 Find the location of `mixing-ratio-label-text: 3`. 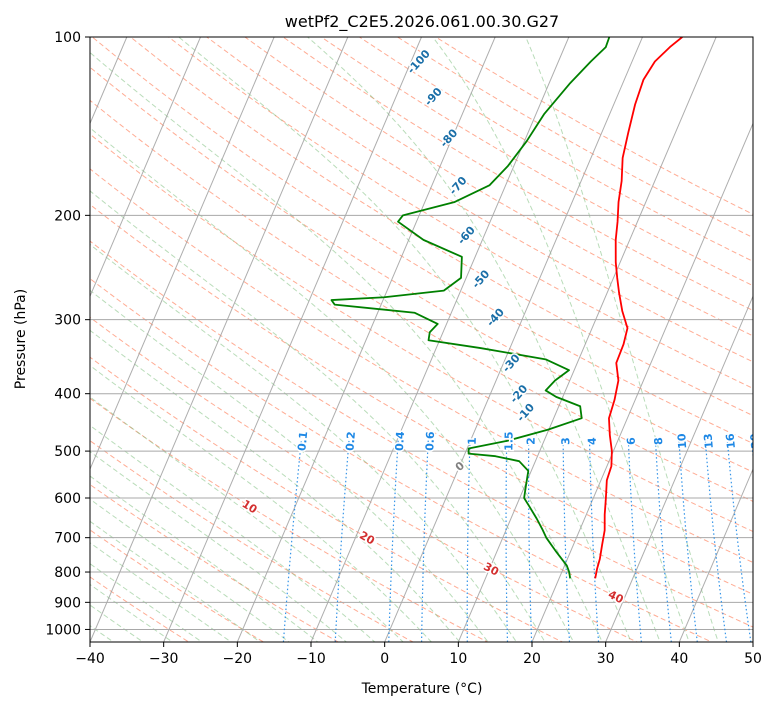

mixing-ratio-label-text: 3 is located at coordinates (565, 441).